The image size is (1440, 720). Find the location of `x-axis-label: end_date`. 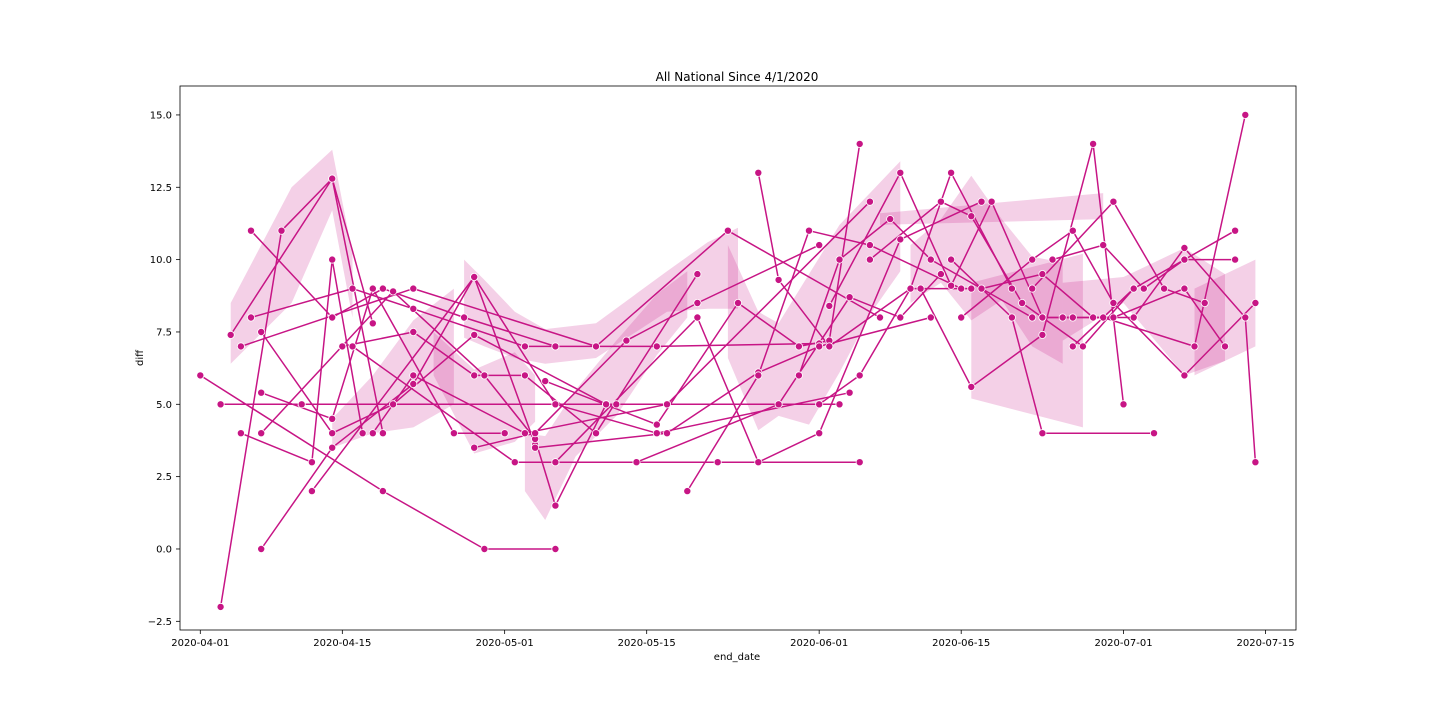

x-axis-label: end_date is located at coordinates (737, 657).